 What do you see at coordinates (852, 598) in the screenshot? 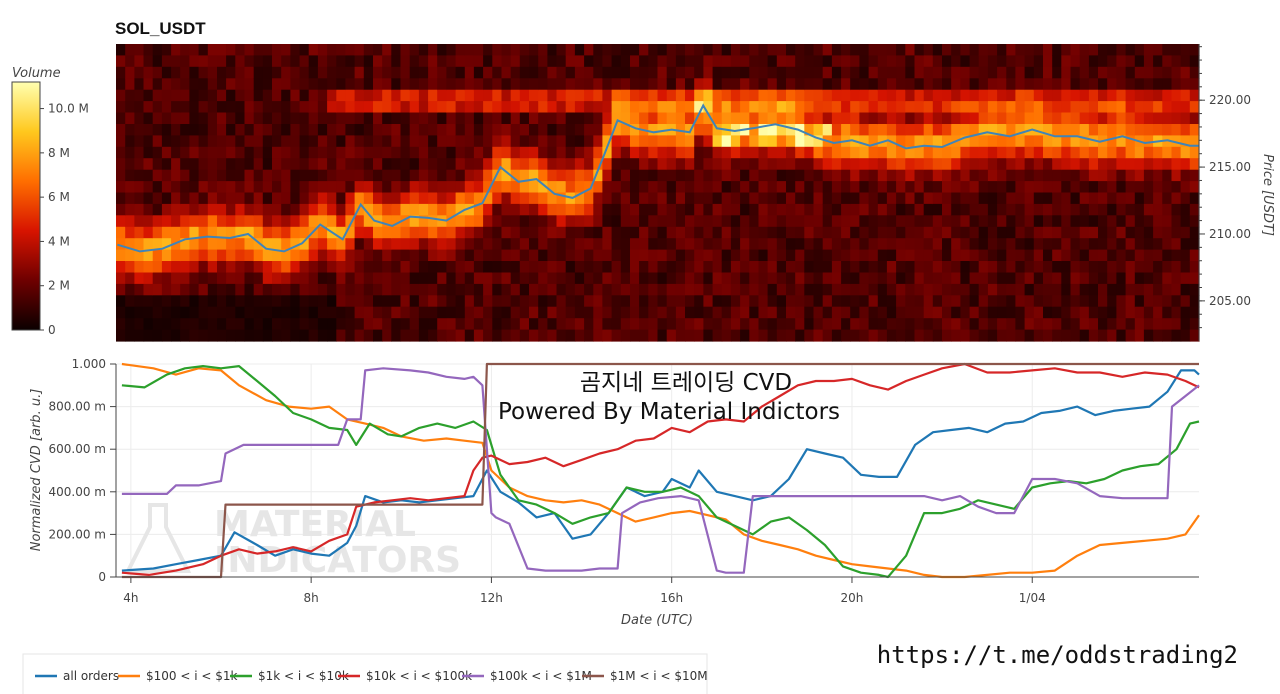
I see `x-tick-label: 20h` at bounding box center [852, 598].